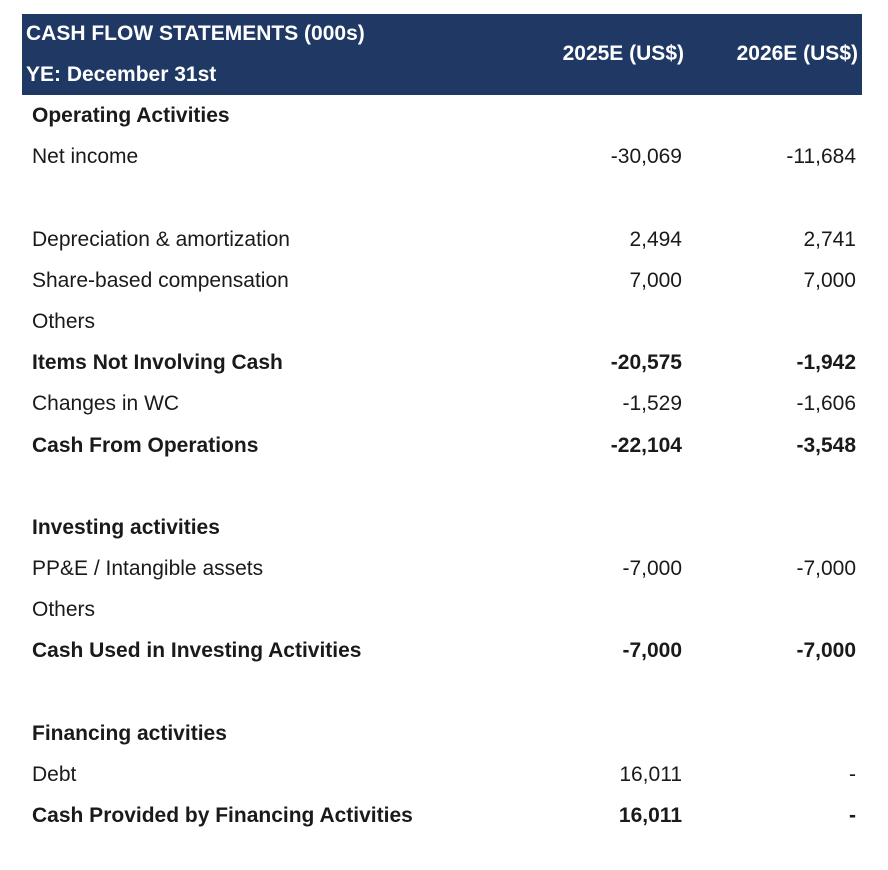  What do you see at coordinates (442, 446) in the screenshot?
I see `table-row: Cash From Operations -22,104 -3,548` at bounding box center [442, 446].